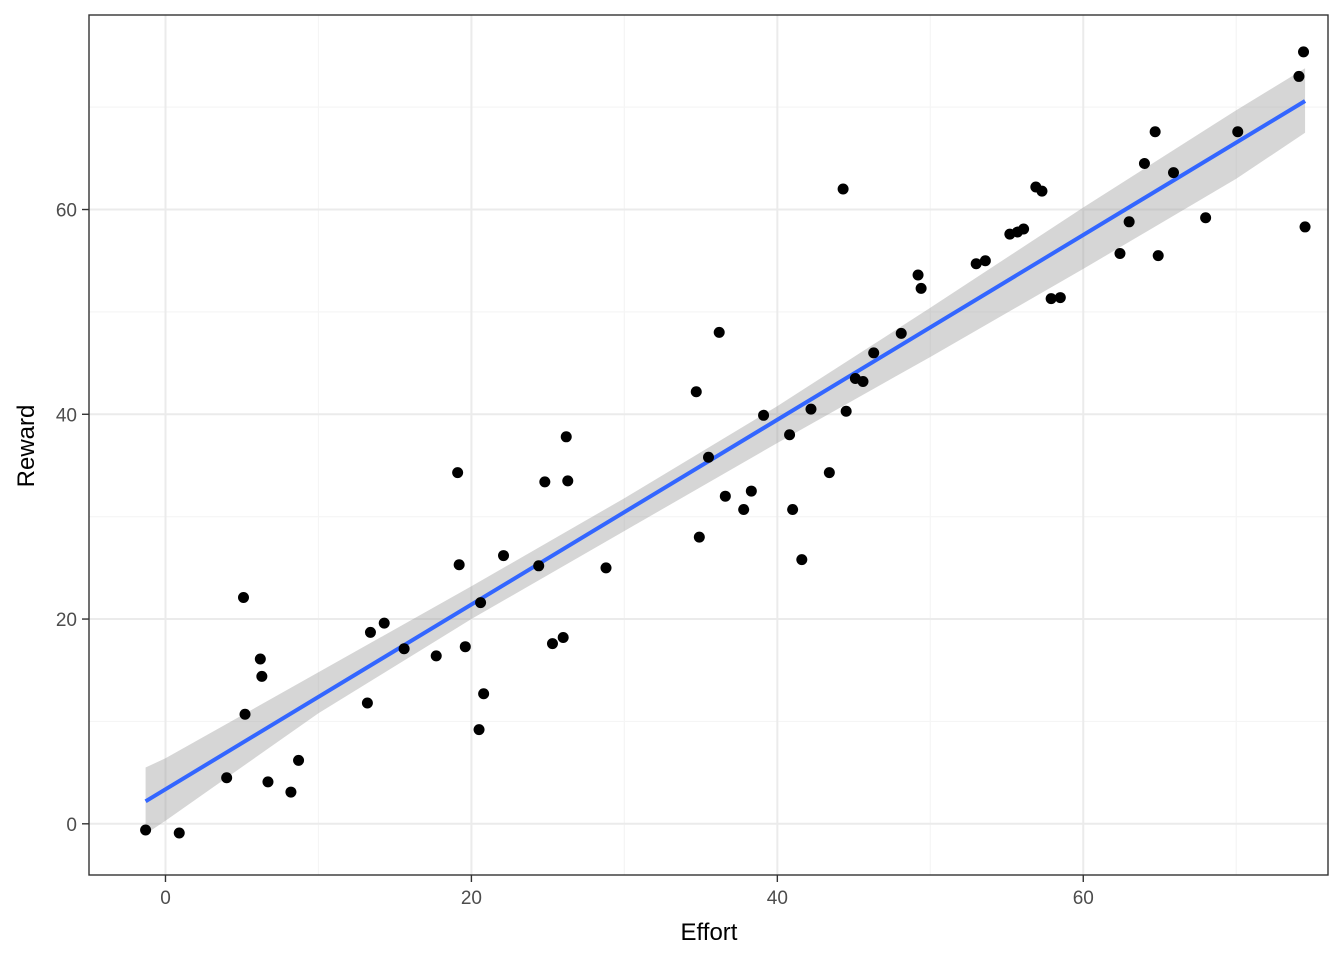 This screenshot has width=1344, height=960. I want to click on x-tick-label: 20, so click(471, 898).